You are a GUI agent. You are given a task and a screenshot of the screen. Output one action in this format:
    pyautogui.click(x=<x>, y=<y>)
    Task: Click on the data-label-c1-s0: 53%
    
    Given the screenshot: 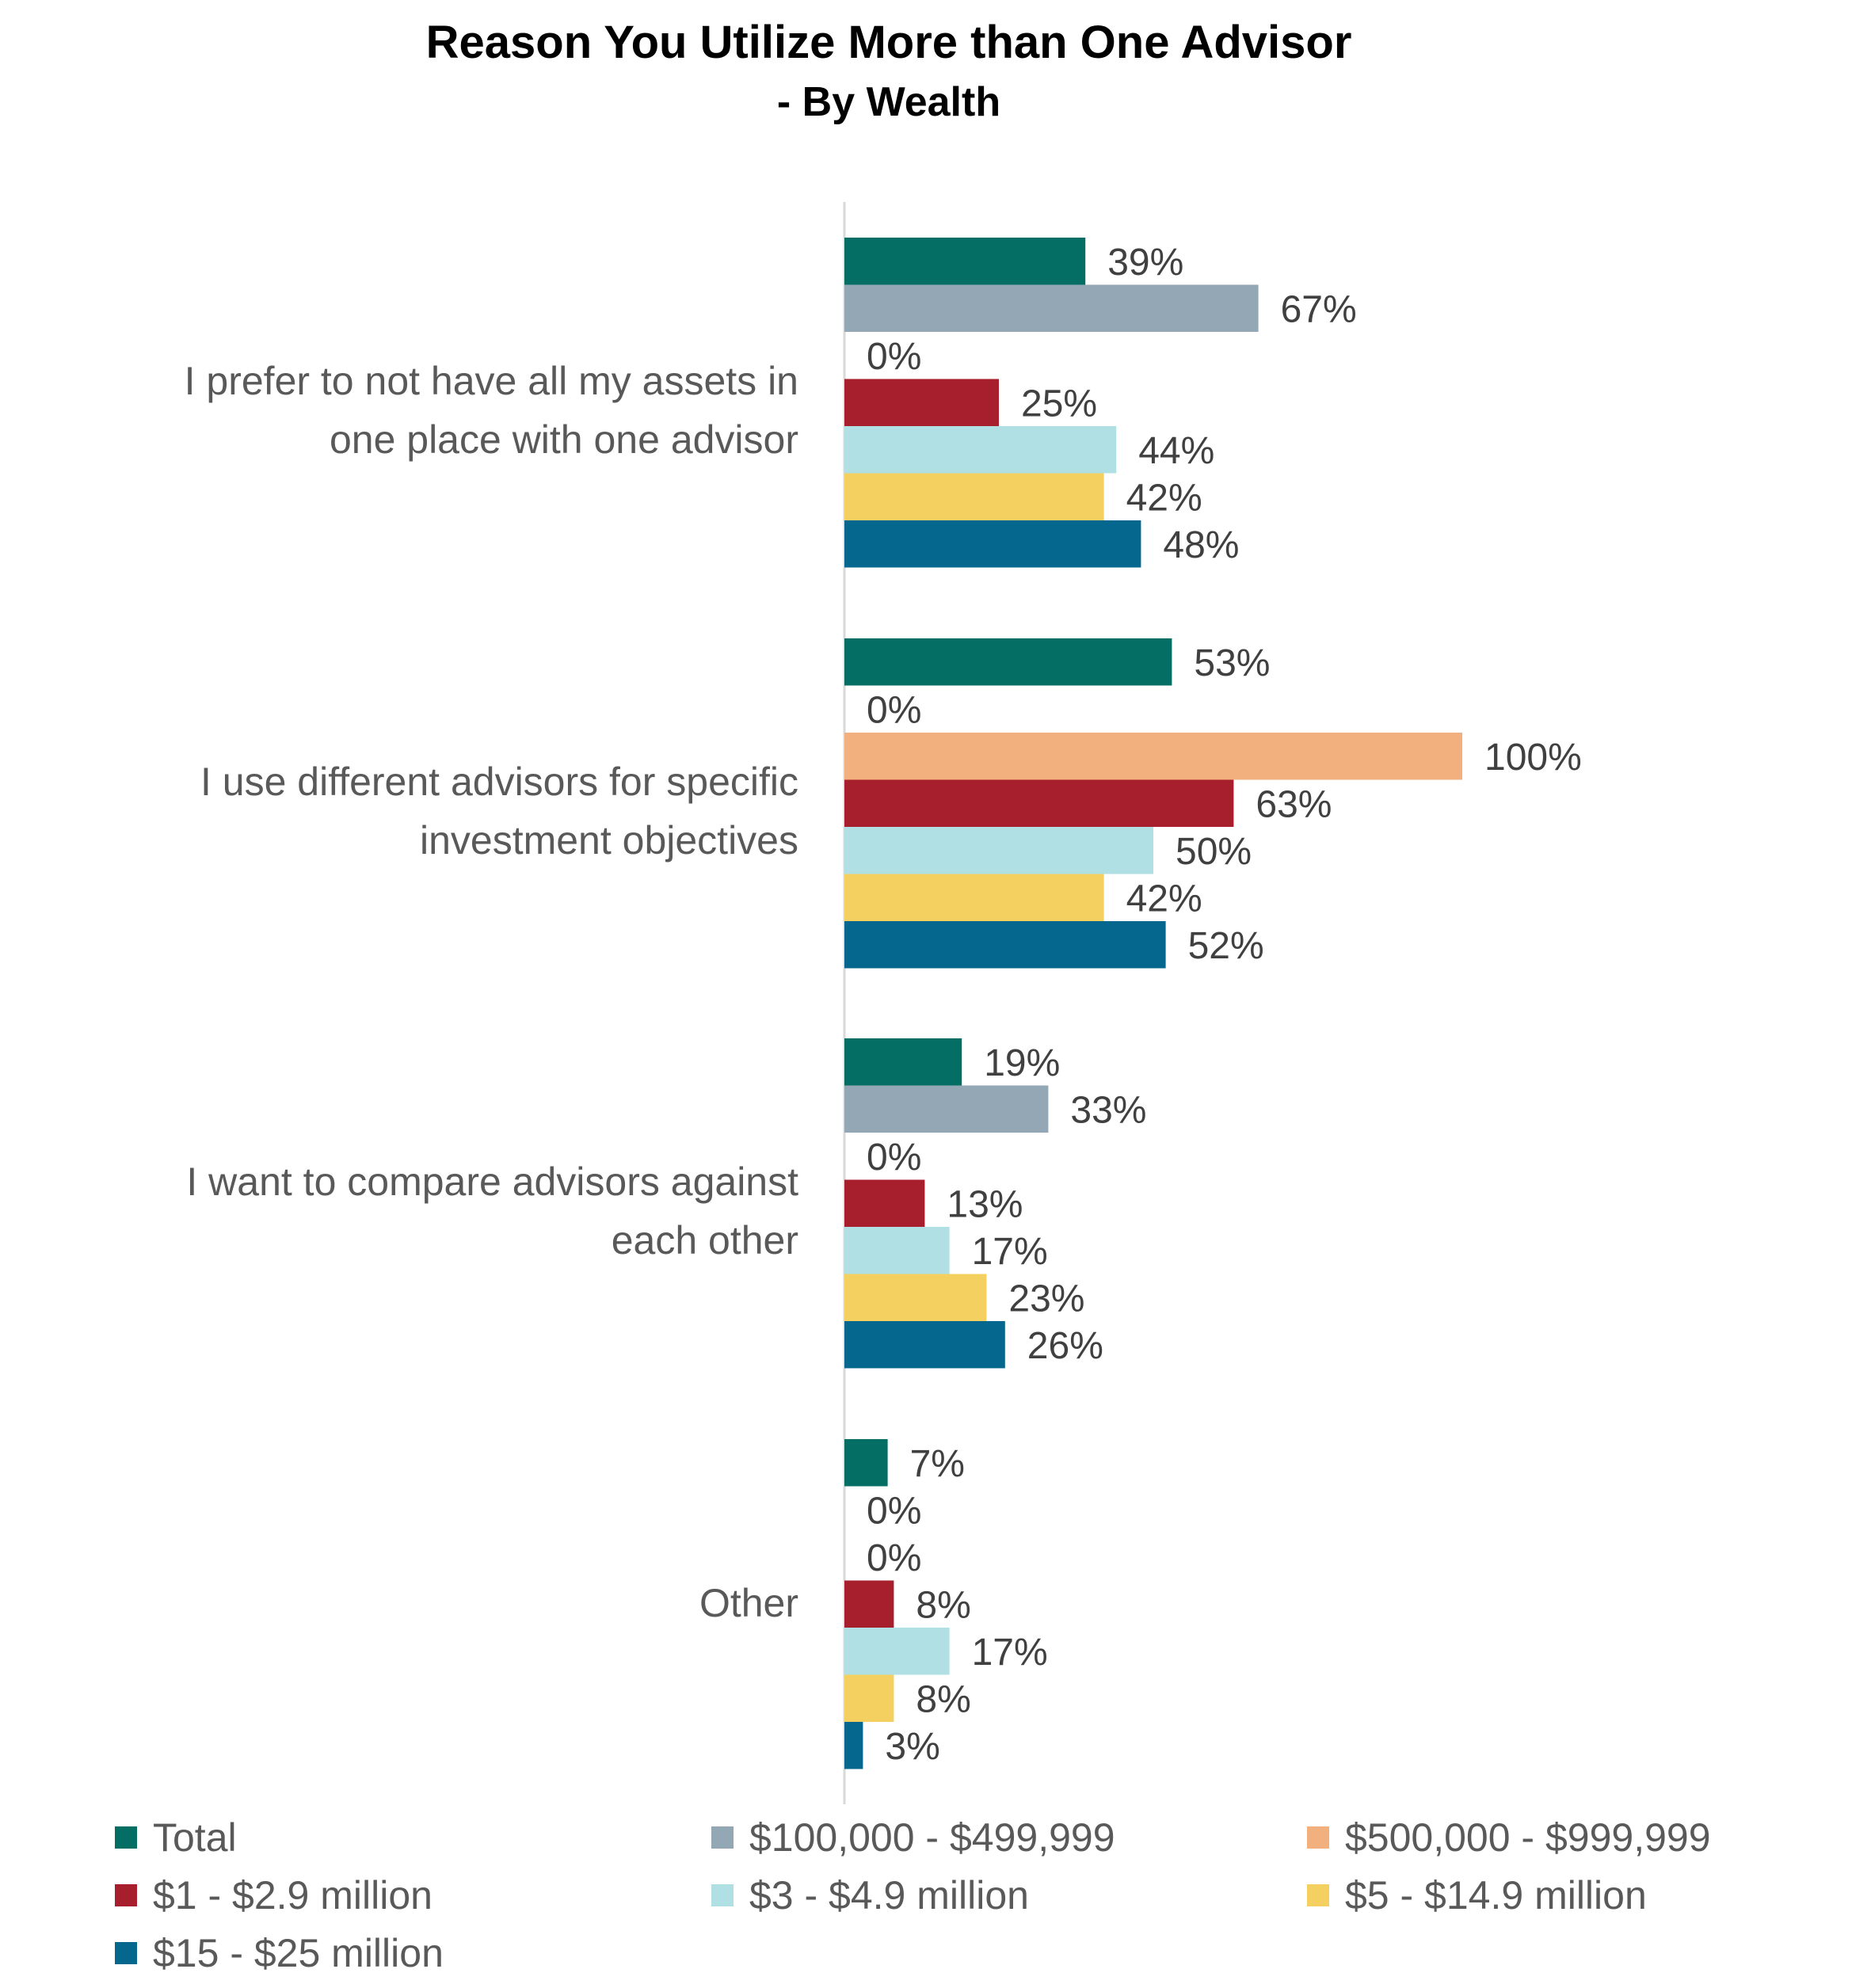 What is the action you would take?
    pyautogui.click(x=1232, y=663)
    